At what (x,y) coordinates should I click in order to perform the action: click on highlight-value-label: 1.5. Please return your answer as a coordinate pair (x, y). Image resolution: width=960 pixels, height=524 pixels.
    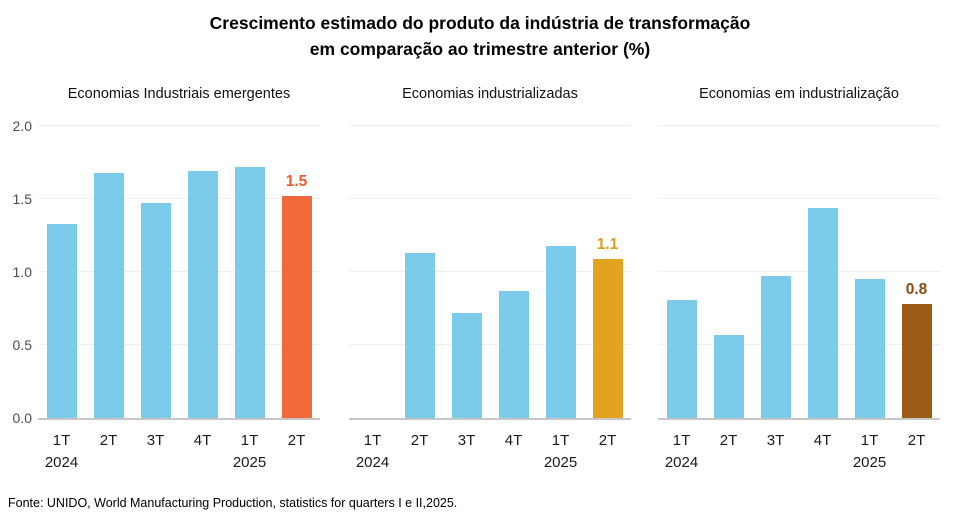
    Looking at the image, I should click on (296, 182).